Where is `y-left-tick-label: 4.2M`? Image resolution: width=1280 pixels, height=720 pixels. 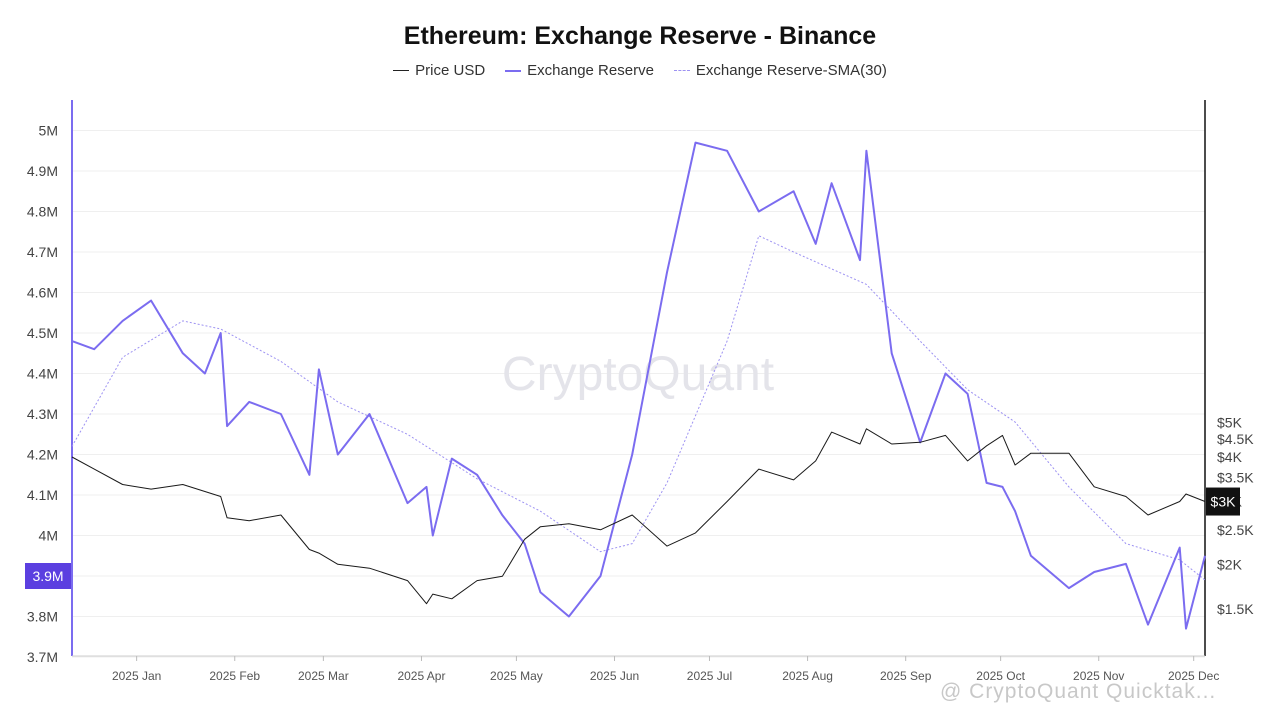
y-left-tick-label: 4.2M is located at coordinates (42, 455).